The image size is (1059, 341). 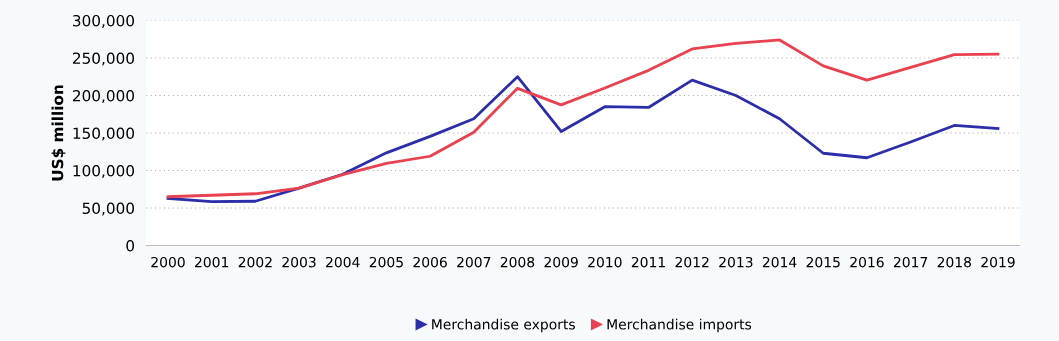 I want to click on x-tick-label: 2007, so click(x=474, y=262).